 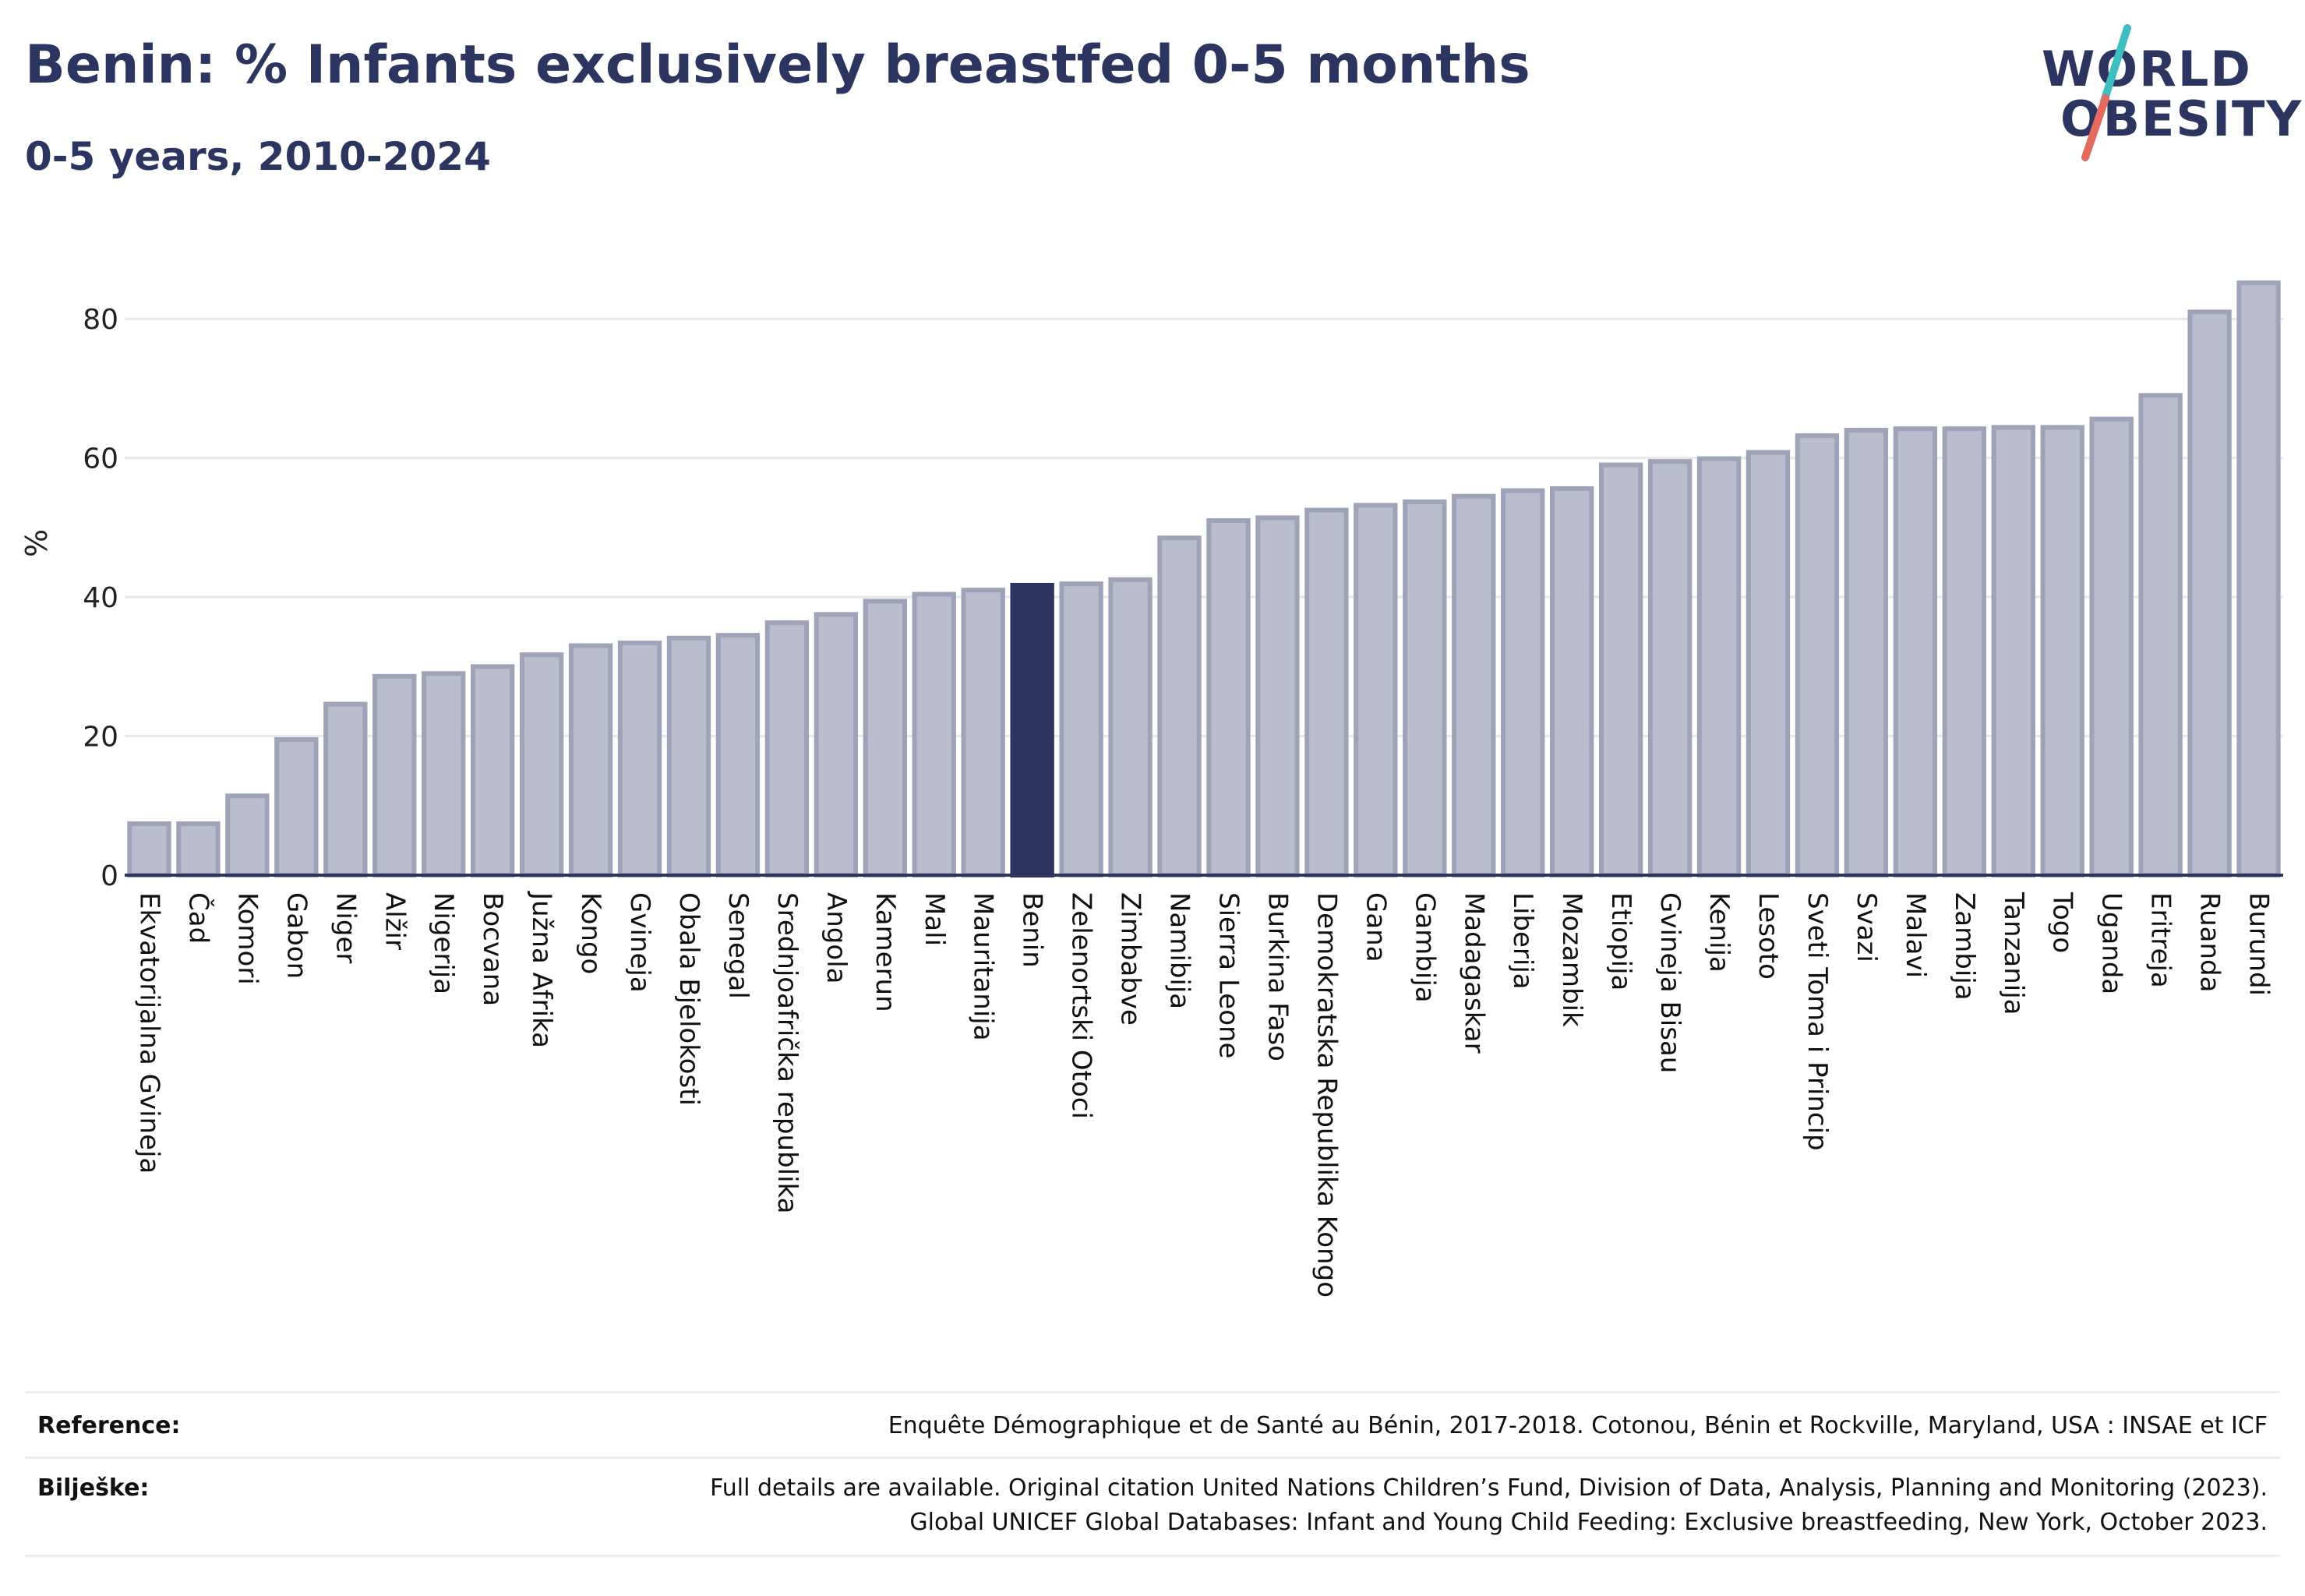 What do you see at coordinates (1620, 941) in the screenshot?
I see `x-tick-label: Etiopija` at bounding box center [1620, 941].